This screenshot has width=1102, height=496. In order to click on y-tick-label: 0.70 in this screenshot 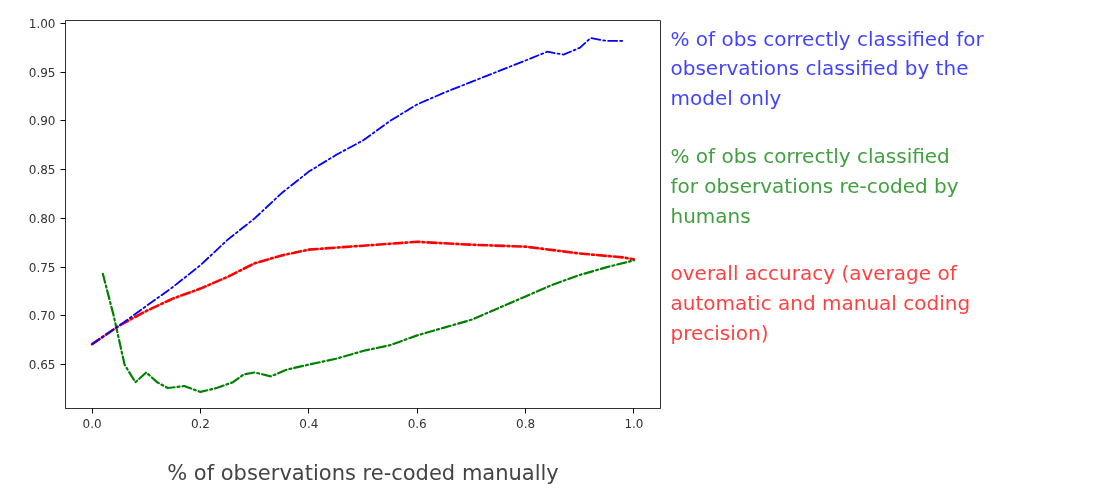, I will do `click(42, 316)`.